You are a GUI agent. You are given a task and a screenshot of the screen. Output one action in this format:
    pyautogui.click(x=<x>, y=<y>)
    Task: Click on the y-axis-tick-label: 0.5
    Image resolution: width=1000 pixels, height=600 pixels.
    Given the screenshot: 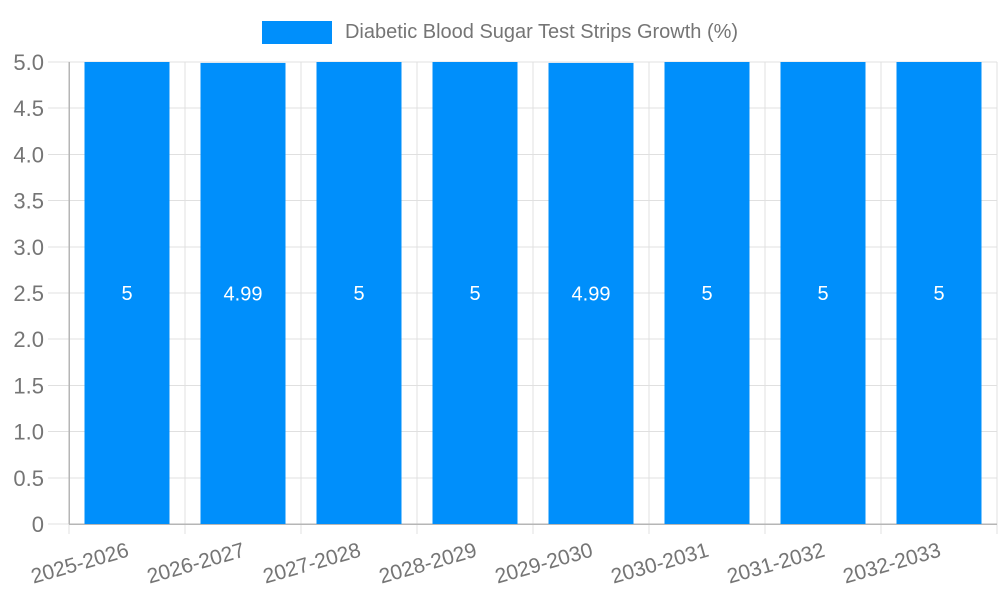 What is the action you would take?
    pyautogui.click(x=28, y=478)
    